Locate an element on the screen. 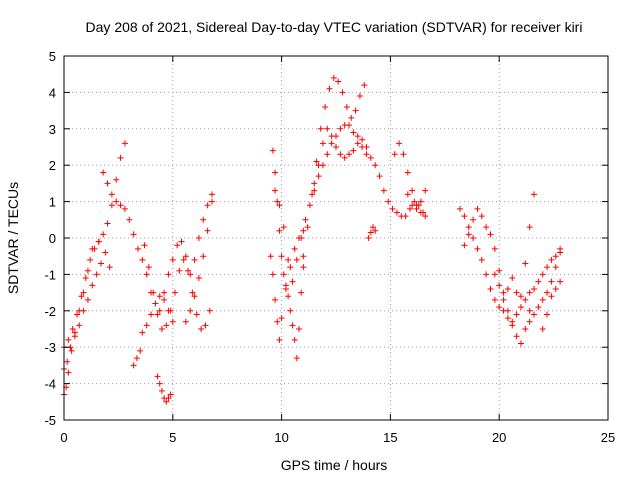 This screenshot has height=480, width=640. series-arc-t is located at coordinates (497, 276).